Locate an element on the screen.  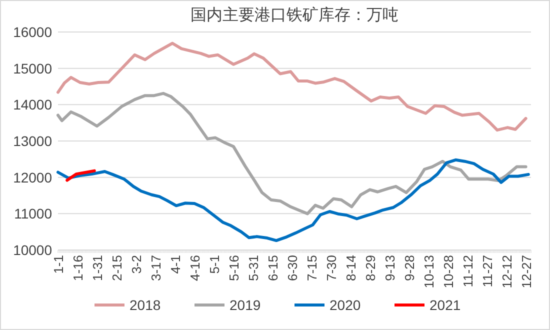
y-tick-label: 12000 is located at coordinates (32, 177).